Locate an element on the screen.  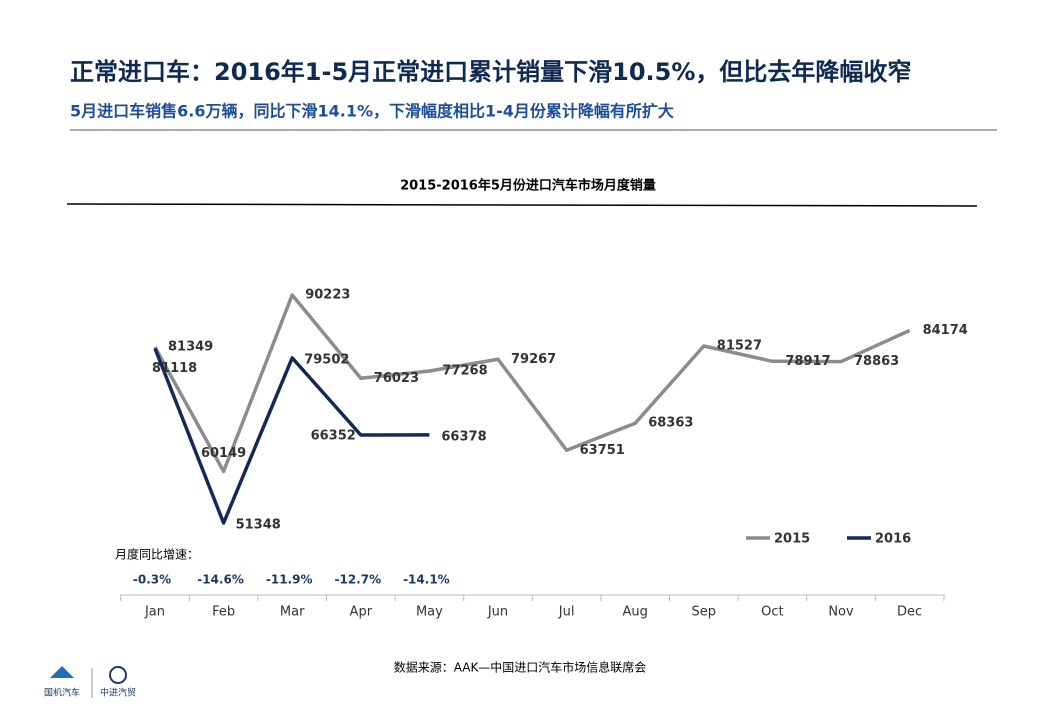
data-label: 66352 is located at coordinates (333, 436).